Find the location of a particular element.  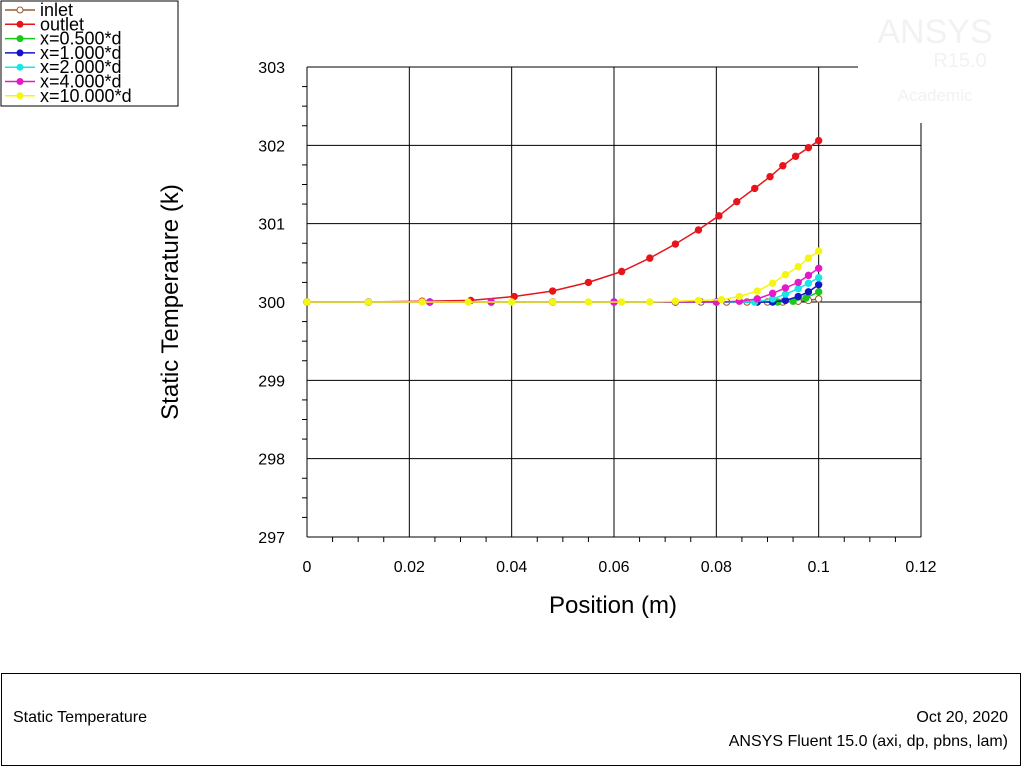

legend-item: inlet is located at coordinates (39, 10).